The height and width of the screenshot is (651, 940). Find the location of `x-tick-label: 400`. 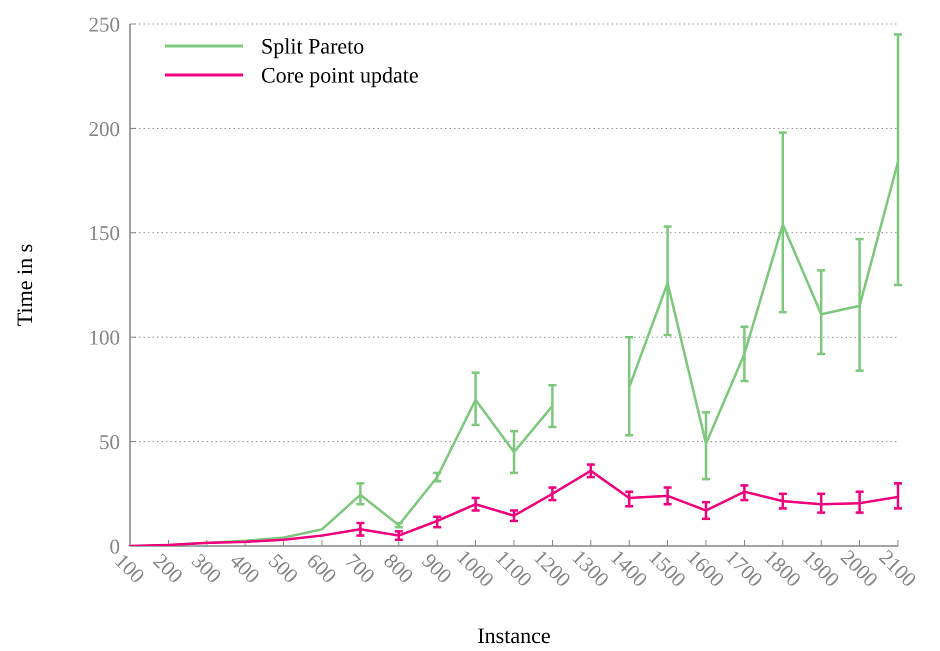

x-tick-label: 400 is located at coordinates (245, 568).